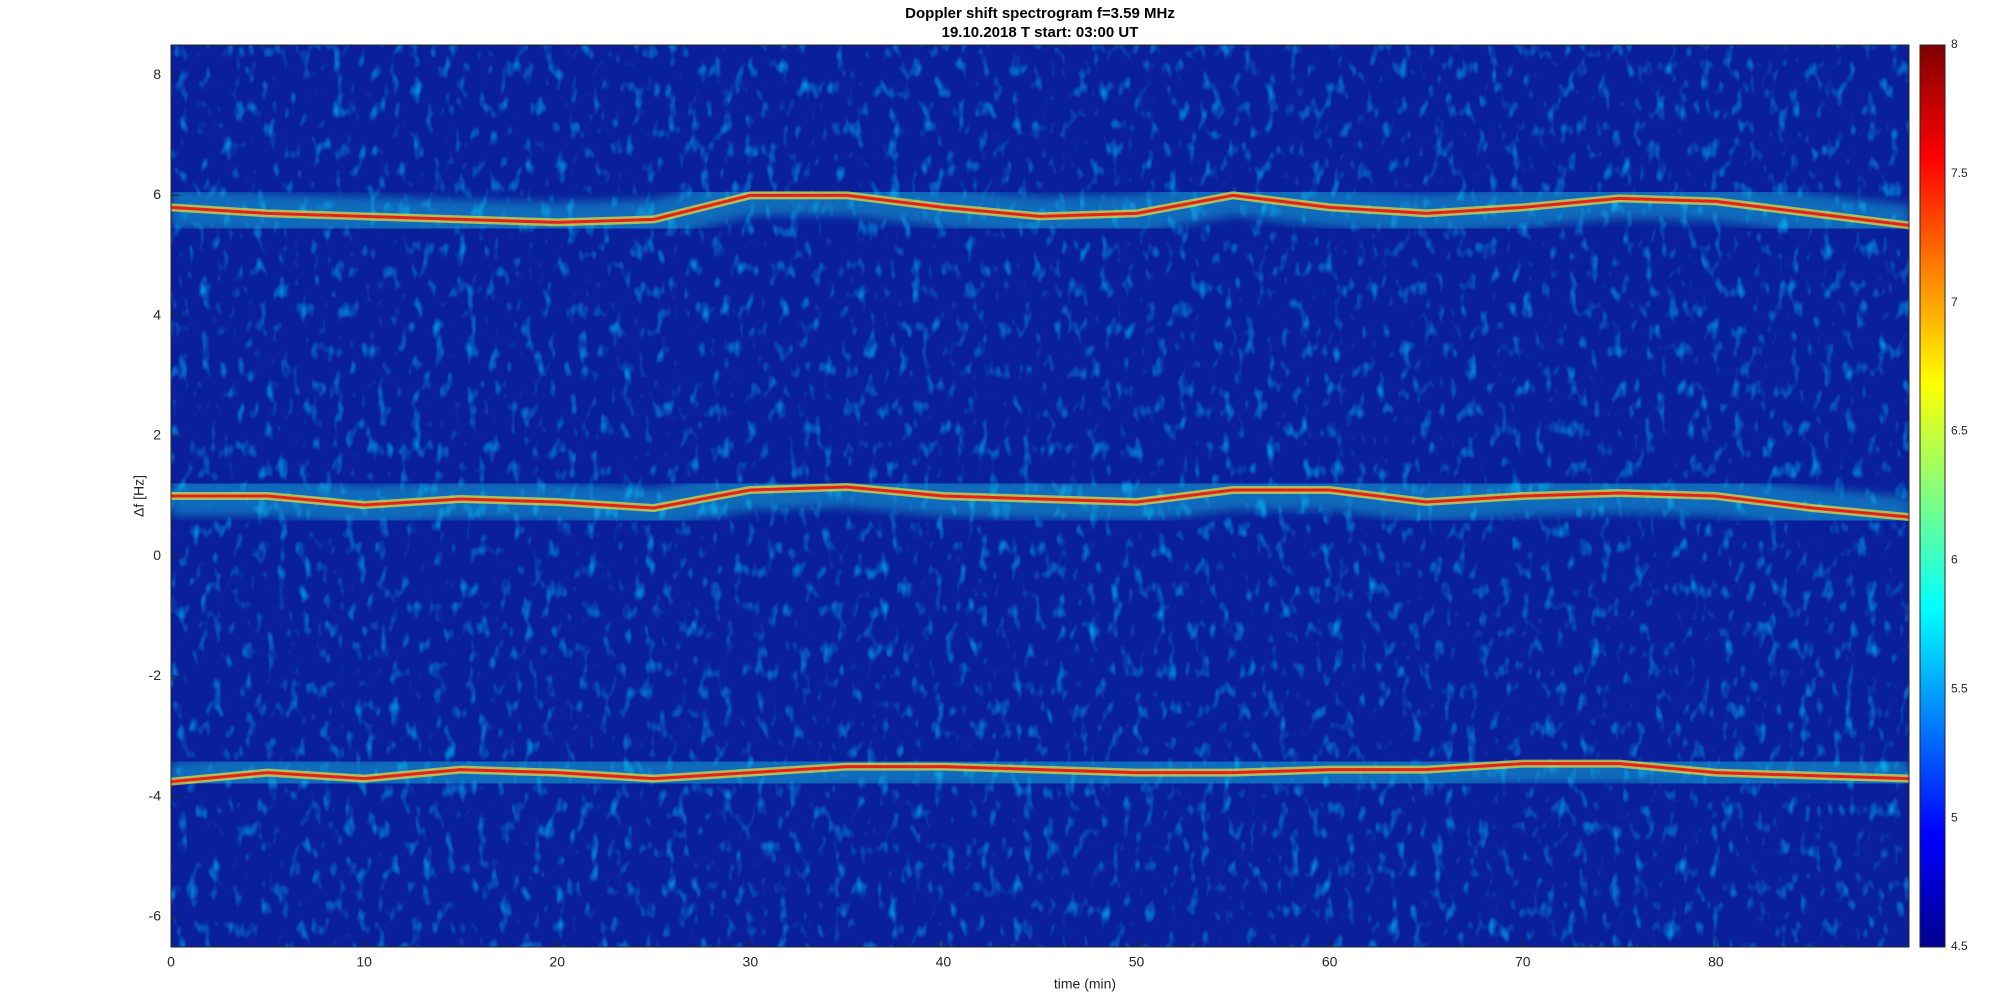  Describe the element at coordinates (1932, 496) in the screenshot. I see `colorbar` at that location.